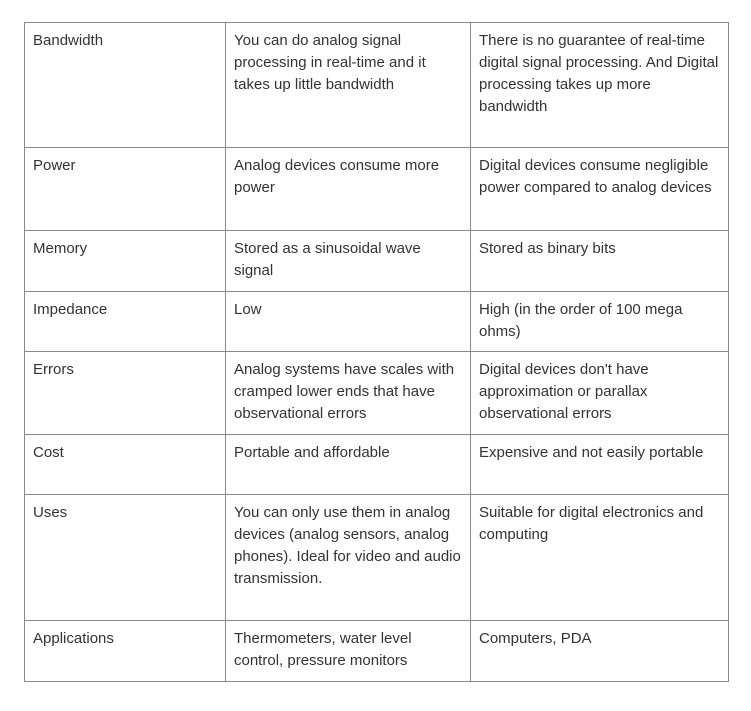 This screenshot has height=711, width=751. I want to click on cell-analog: Low, so click(348, 321).